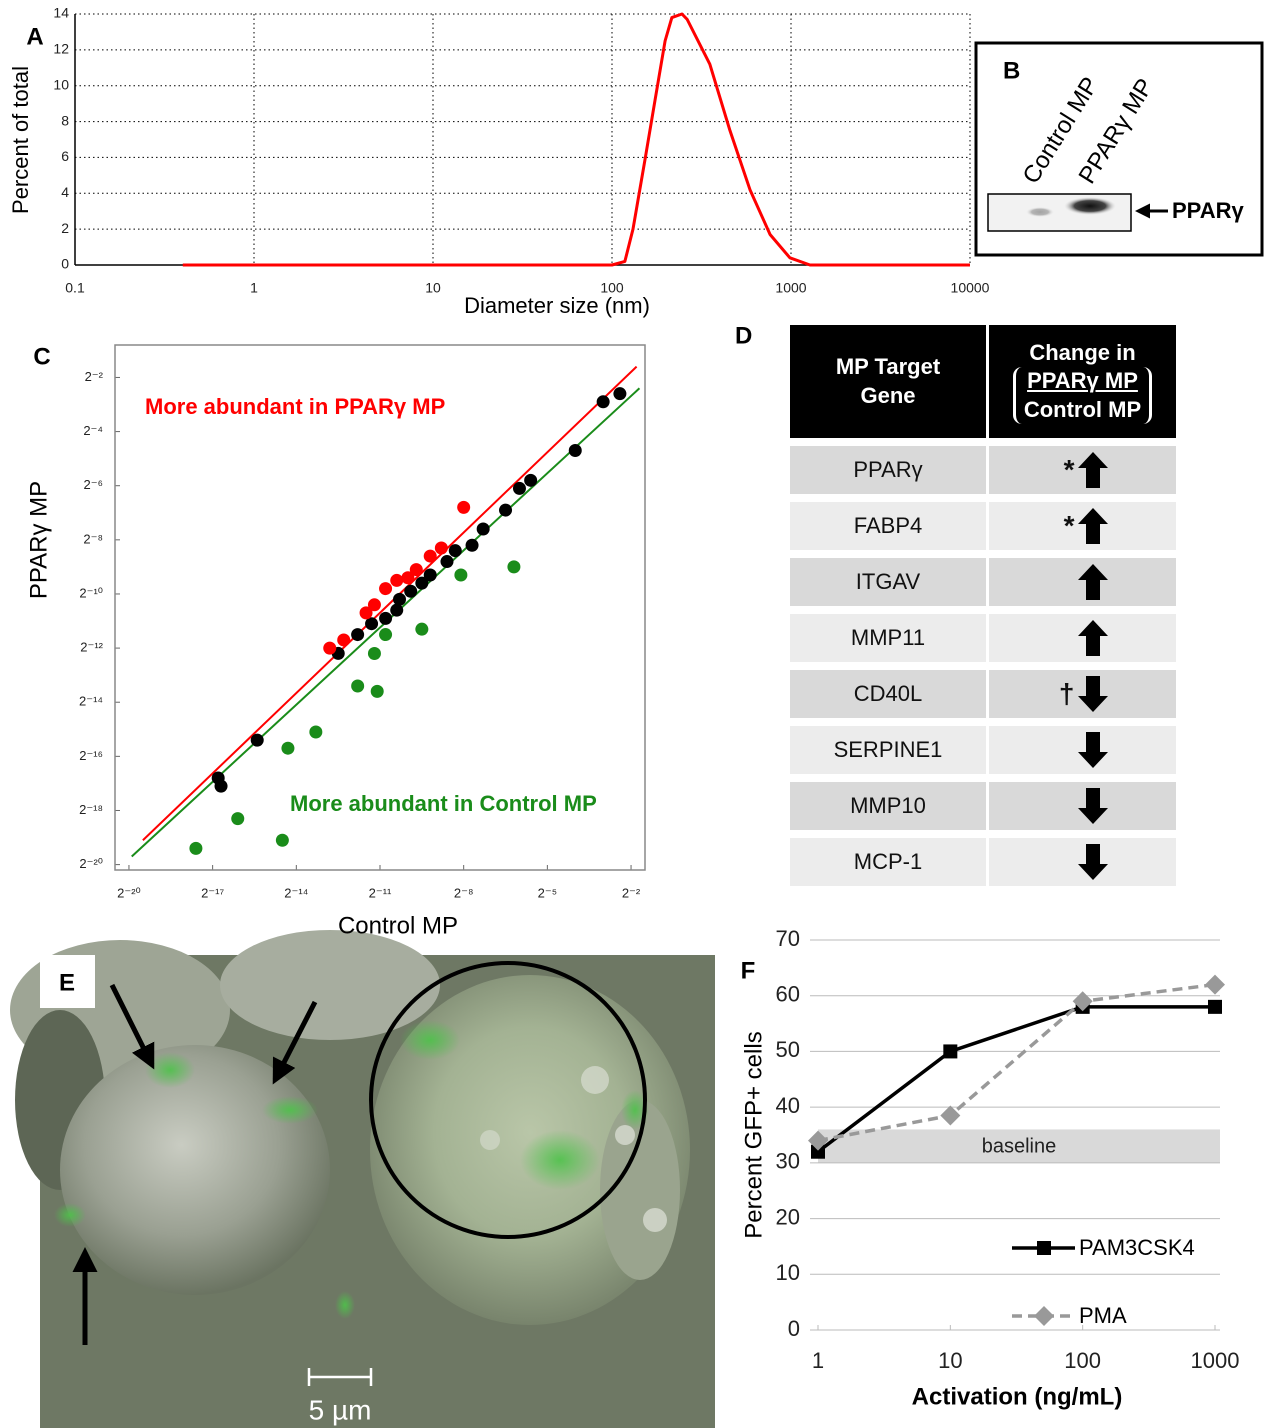 The image size is (1264, 1428). What do you see at coordinates (91, 647) in the screenshot?
I see `y-tick-label: 2⁻¹²` at bounding box center [91, 647].